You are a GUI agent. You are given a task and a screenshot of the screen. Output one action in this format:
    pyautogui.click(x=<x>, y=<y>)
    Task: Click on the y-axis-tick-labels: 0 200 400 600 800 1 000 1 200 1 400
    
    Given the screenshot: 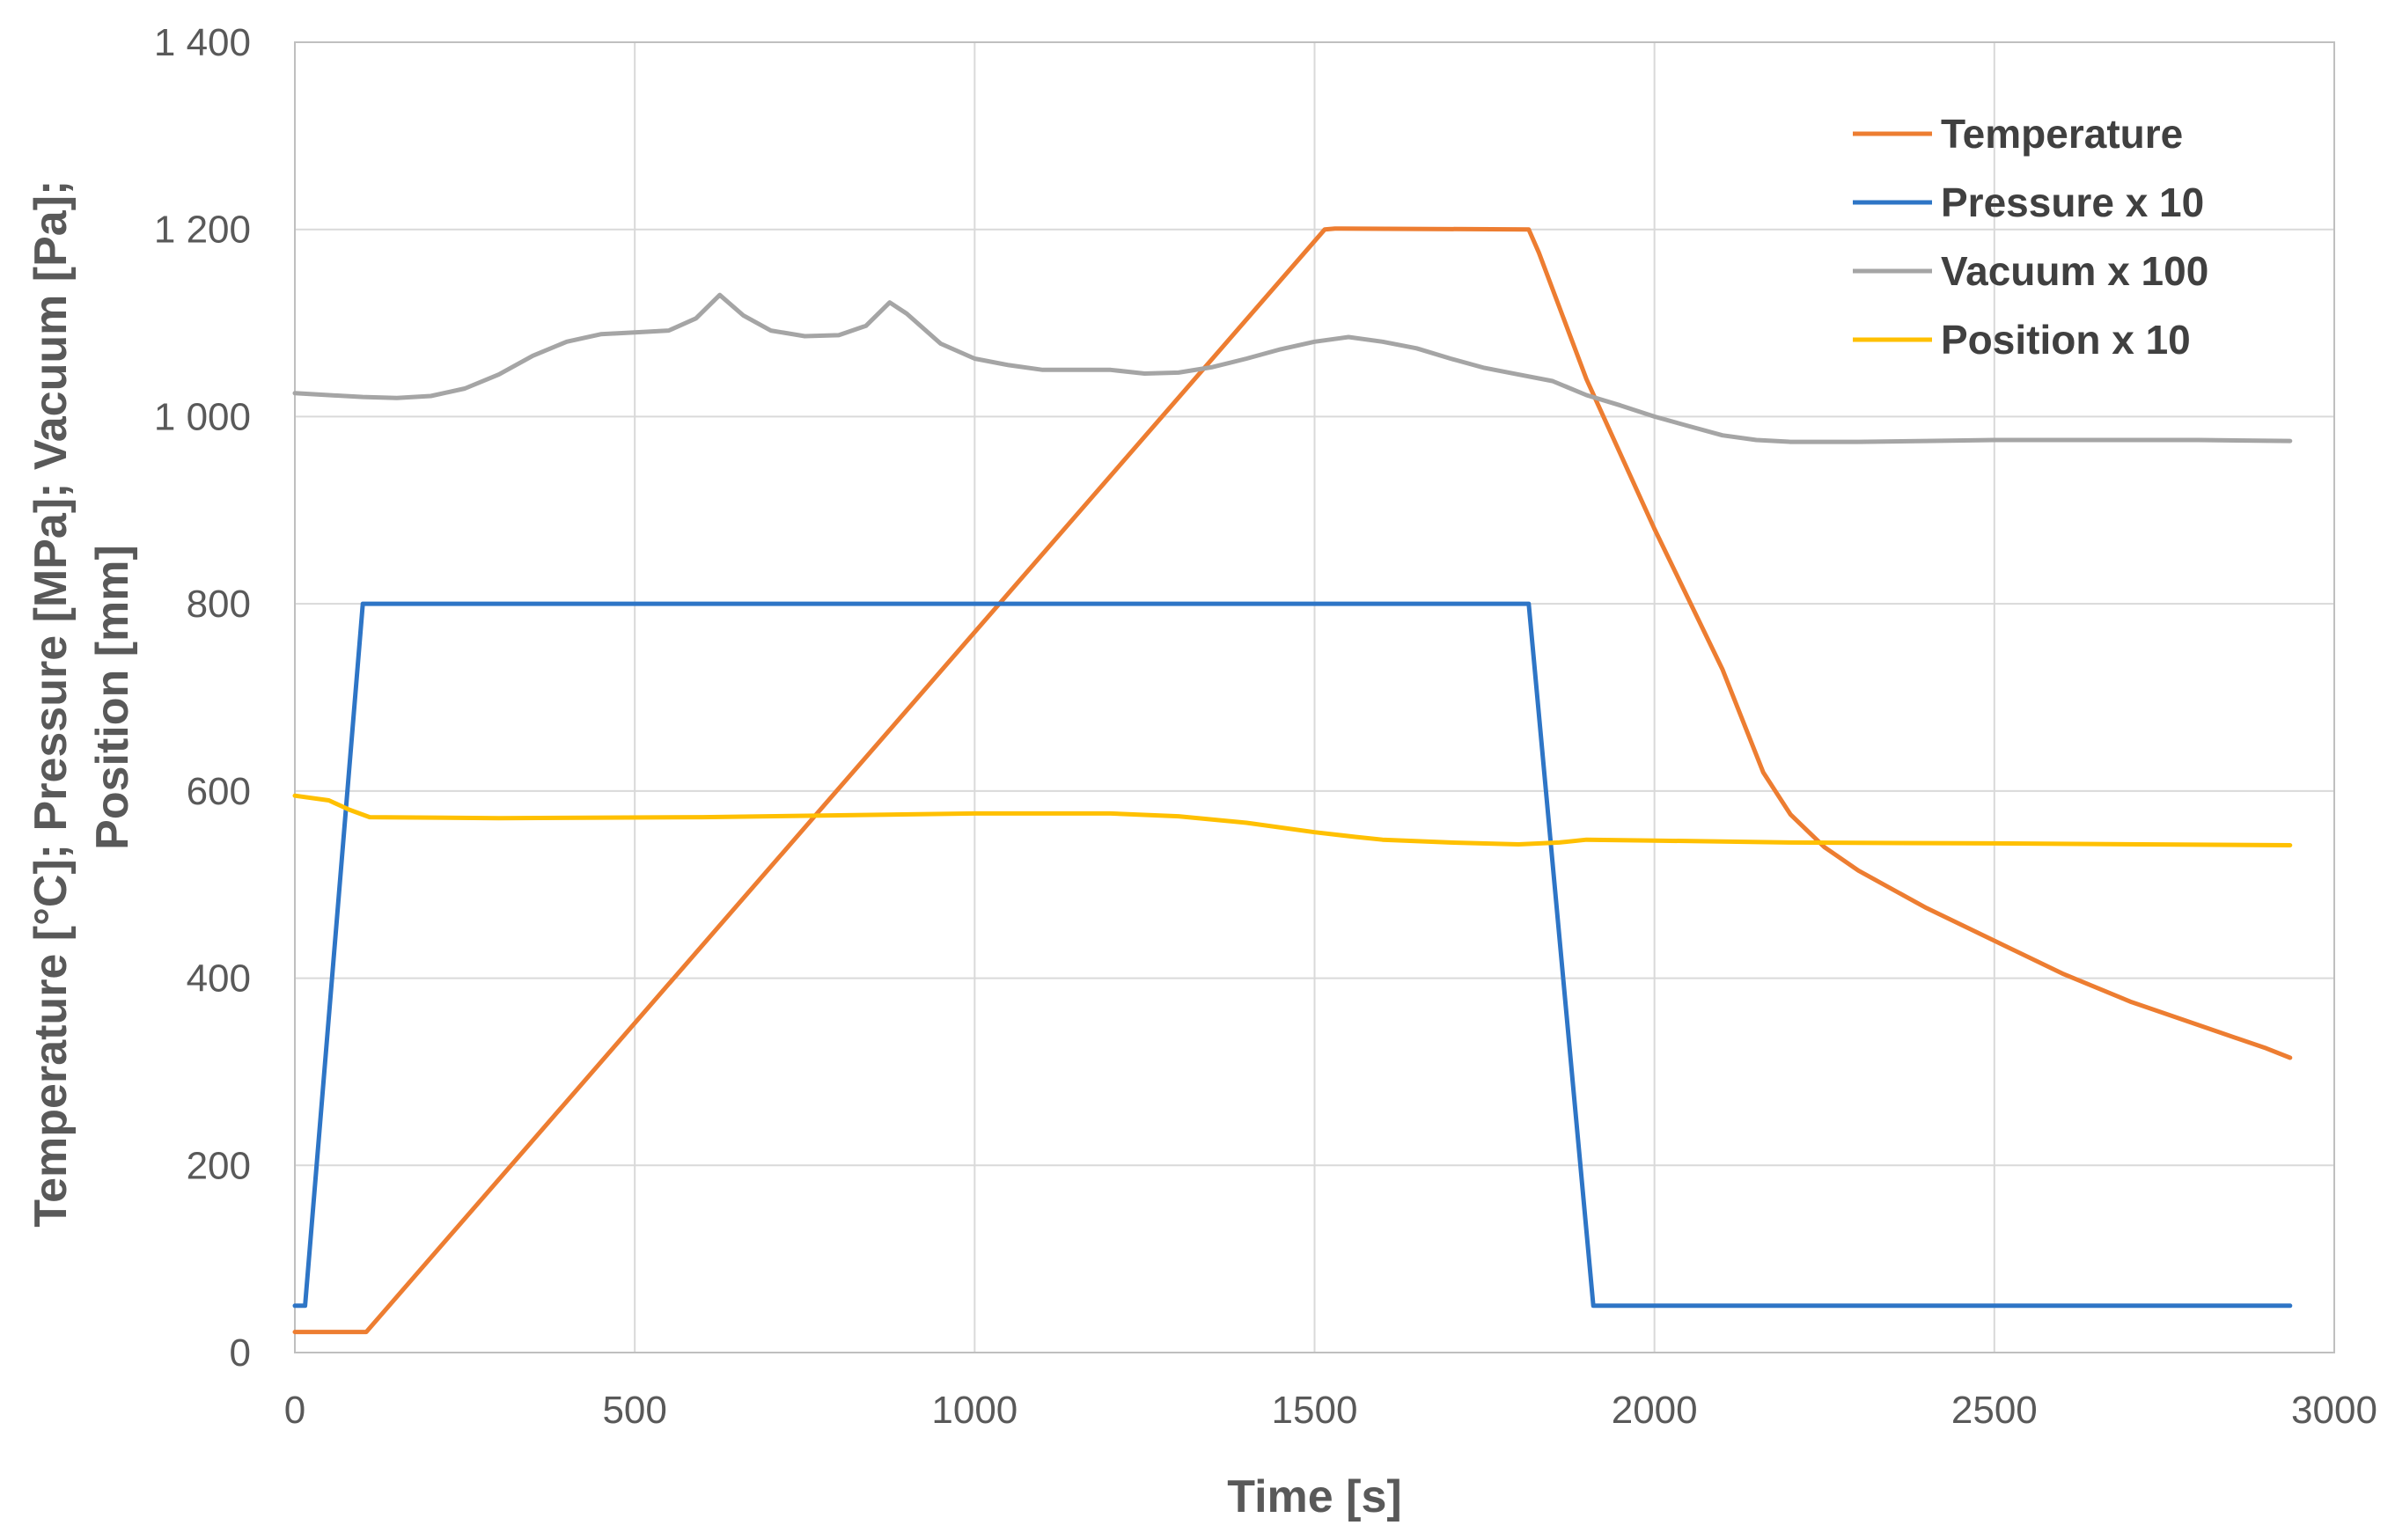 What is the action you would take?
    pyautogui.click(x=202, y=698)
    